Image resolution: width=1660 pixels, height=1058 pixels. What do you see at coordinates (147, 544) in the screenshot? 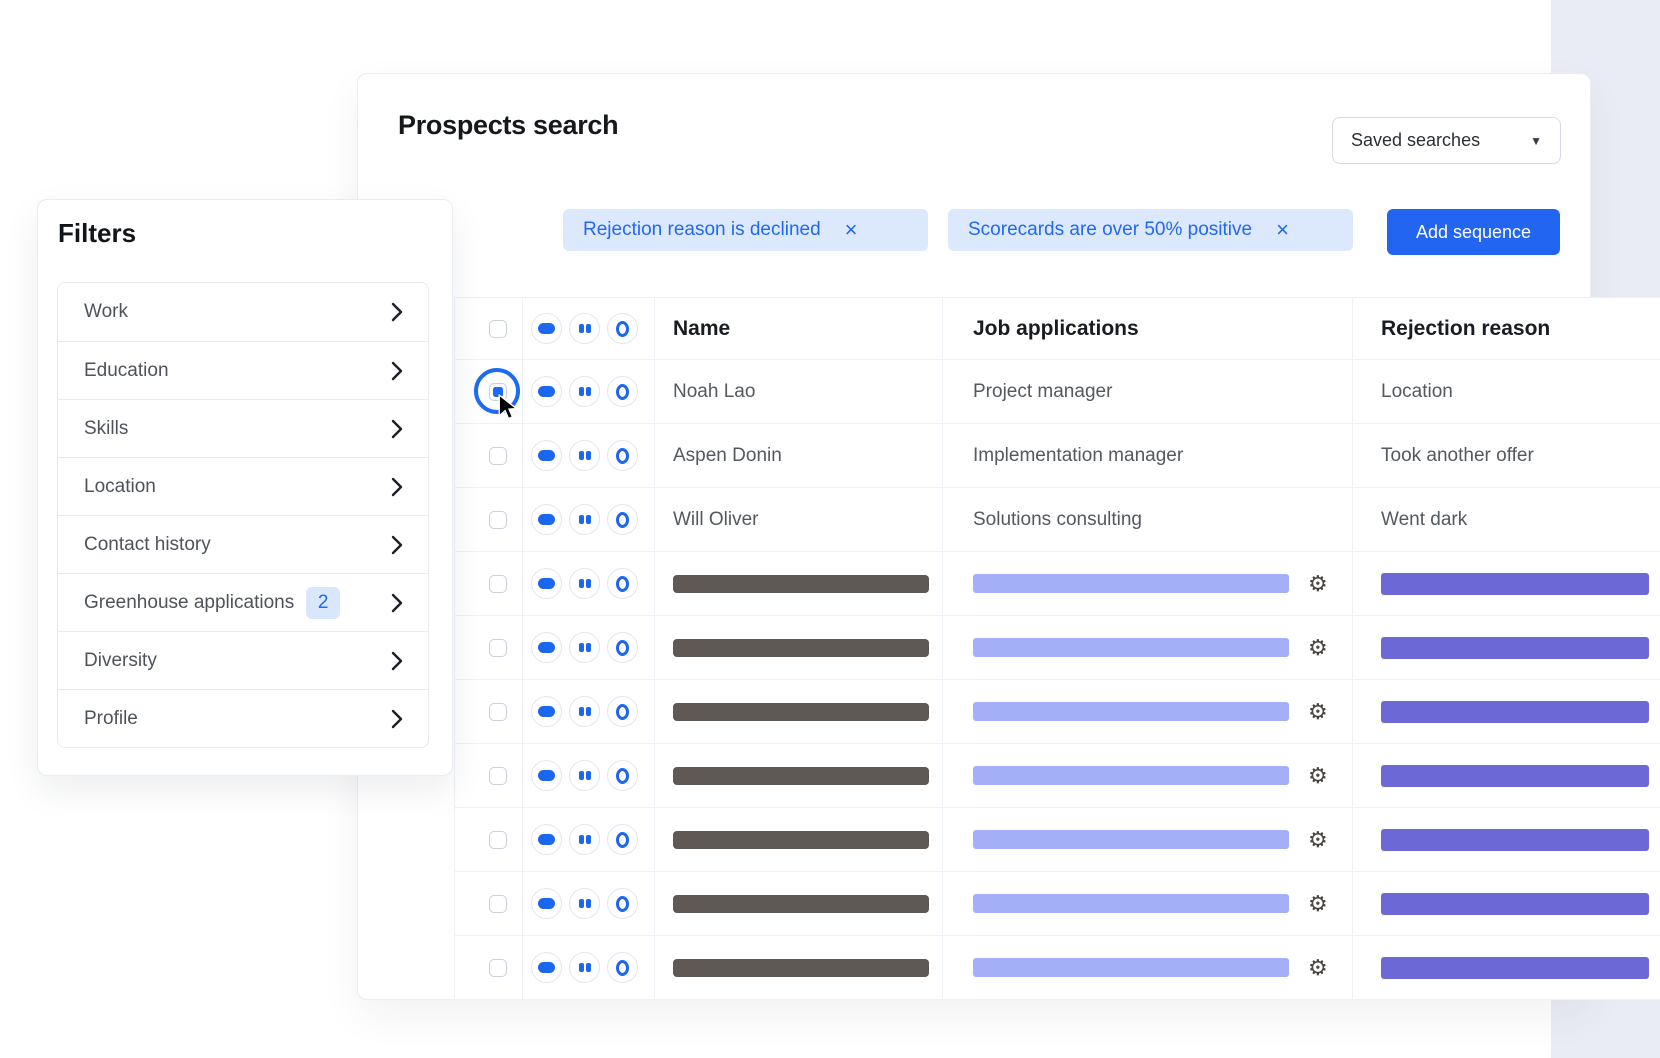
I see `filter-item-label: Contact history` at bounding box center [147, 544].